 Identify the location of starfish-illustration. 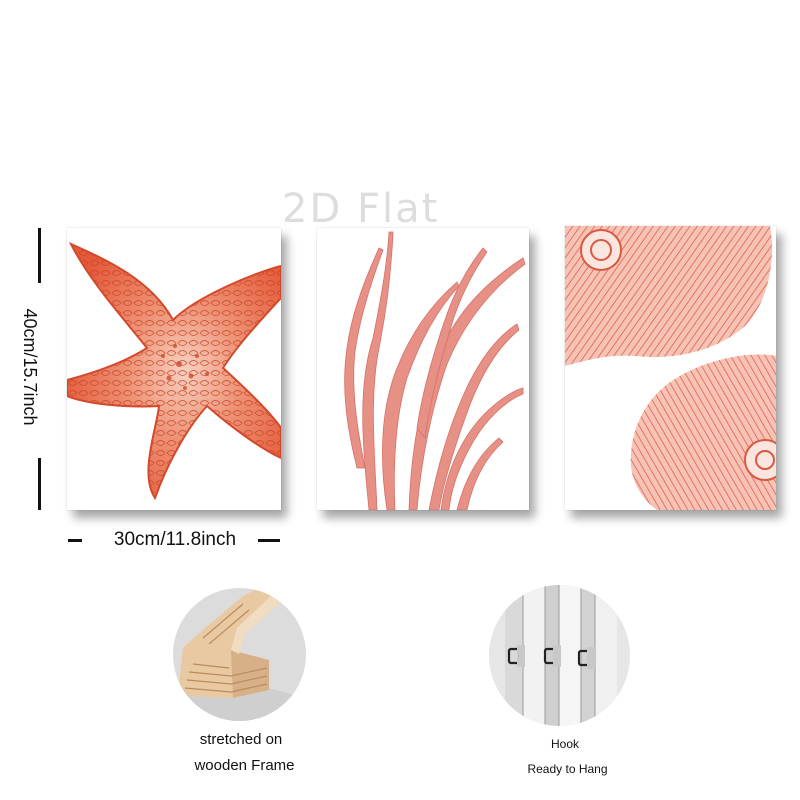
(174, 371).